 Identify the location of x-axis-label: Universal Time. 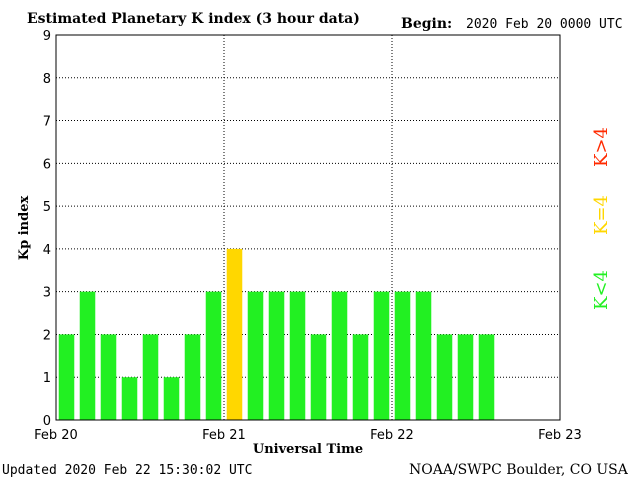
(308, 449).